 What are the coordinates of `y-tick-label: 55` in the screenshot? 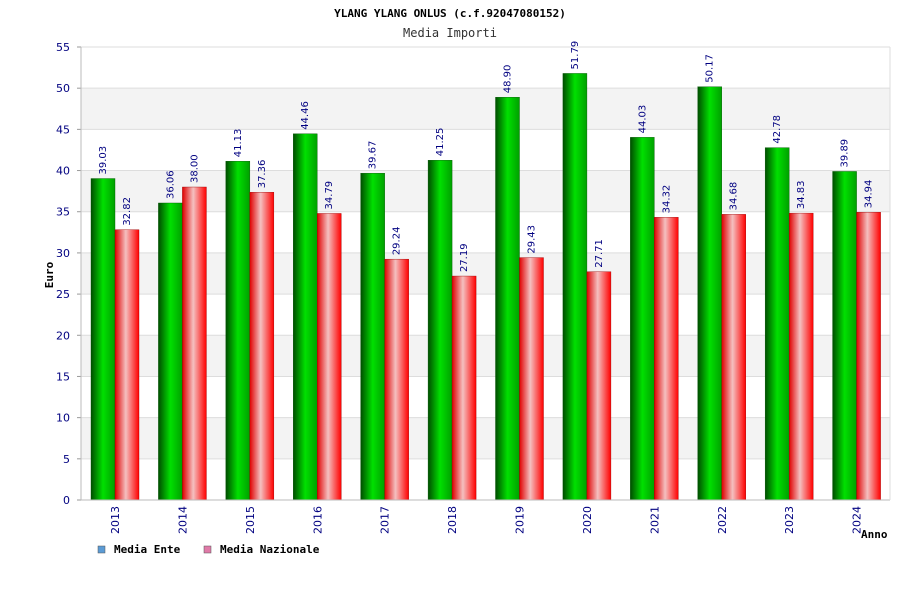 It's located at (63, 47).